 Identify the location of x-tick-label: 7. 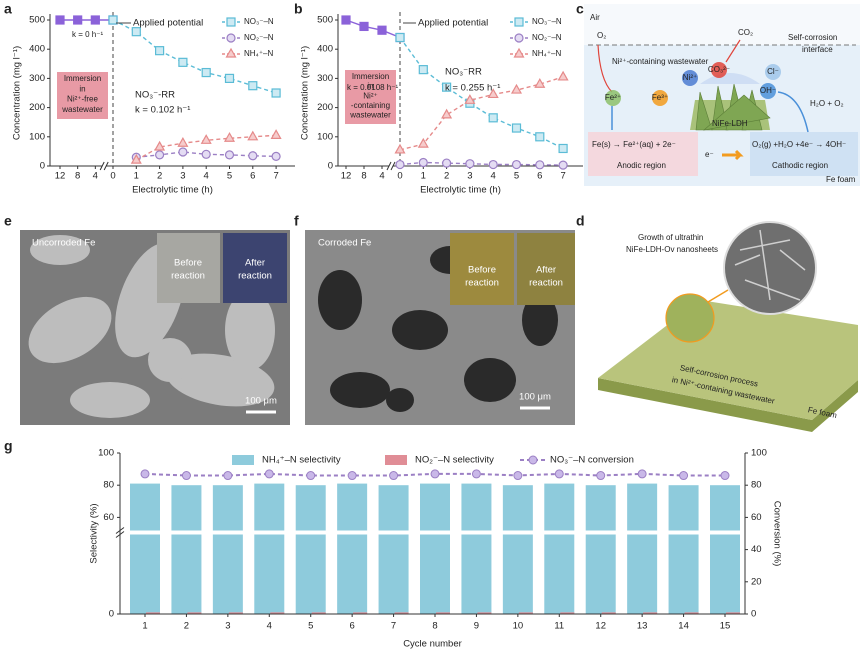
(393, 626).